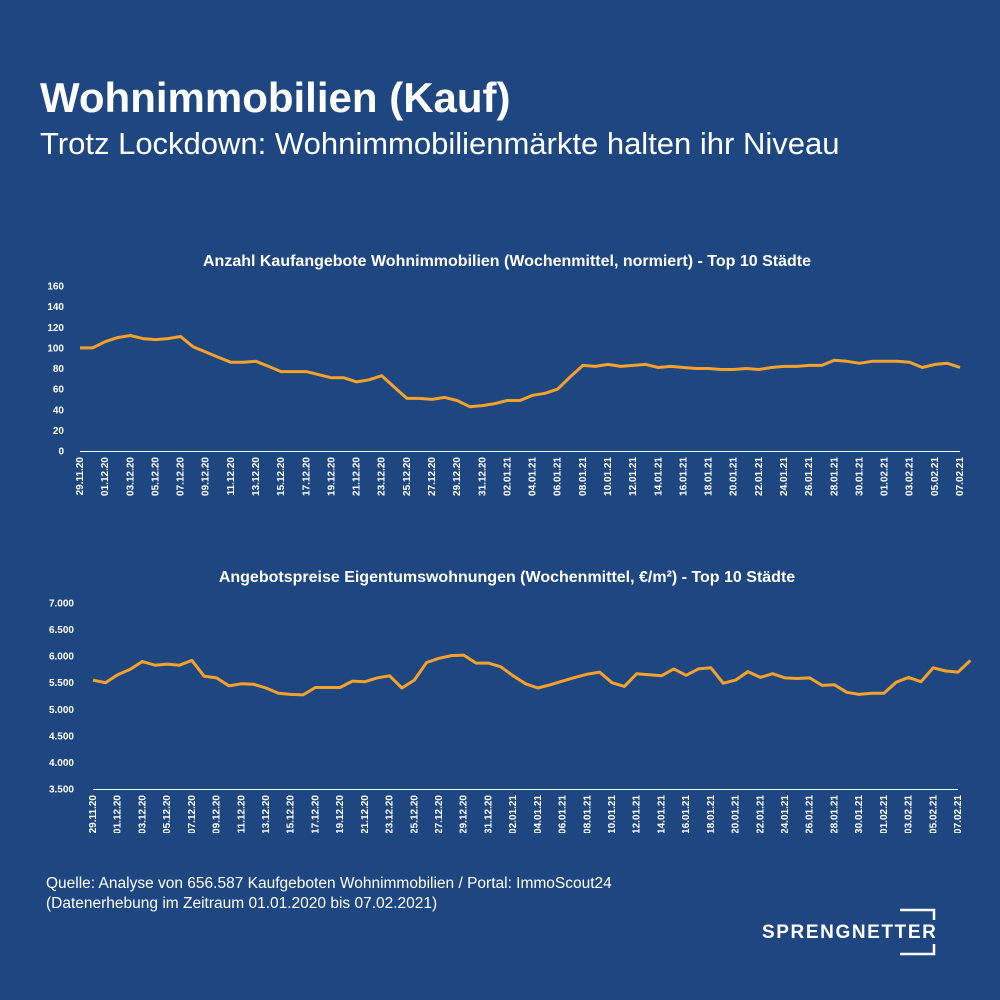 The height and width of the screenshot is (1000, 1000). Describe the element at coordinates (885, 476) in the screenshot. I see `x-tick-label: 01.02.21` at that location.